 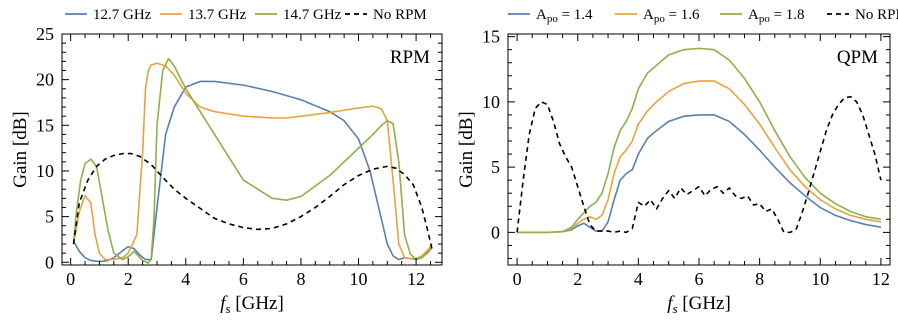 What do you see at coordinates (410, 57) in the screenshot?
I see `panel-label: RPM` at bounding box center [410, 57].